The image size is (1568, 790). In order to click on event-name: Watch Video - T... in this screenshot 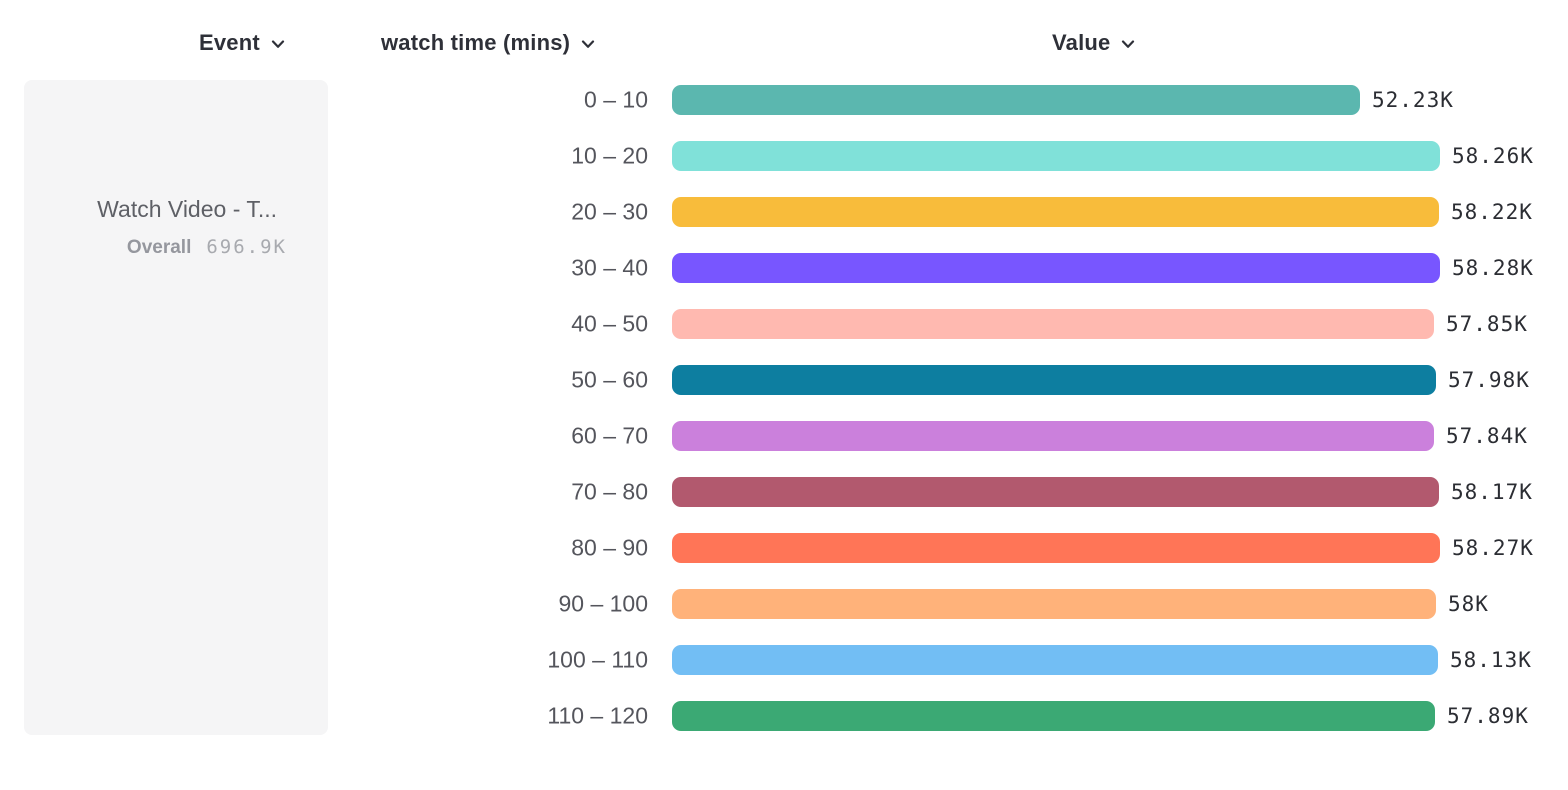, I will do `click(187, 209)`.